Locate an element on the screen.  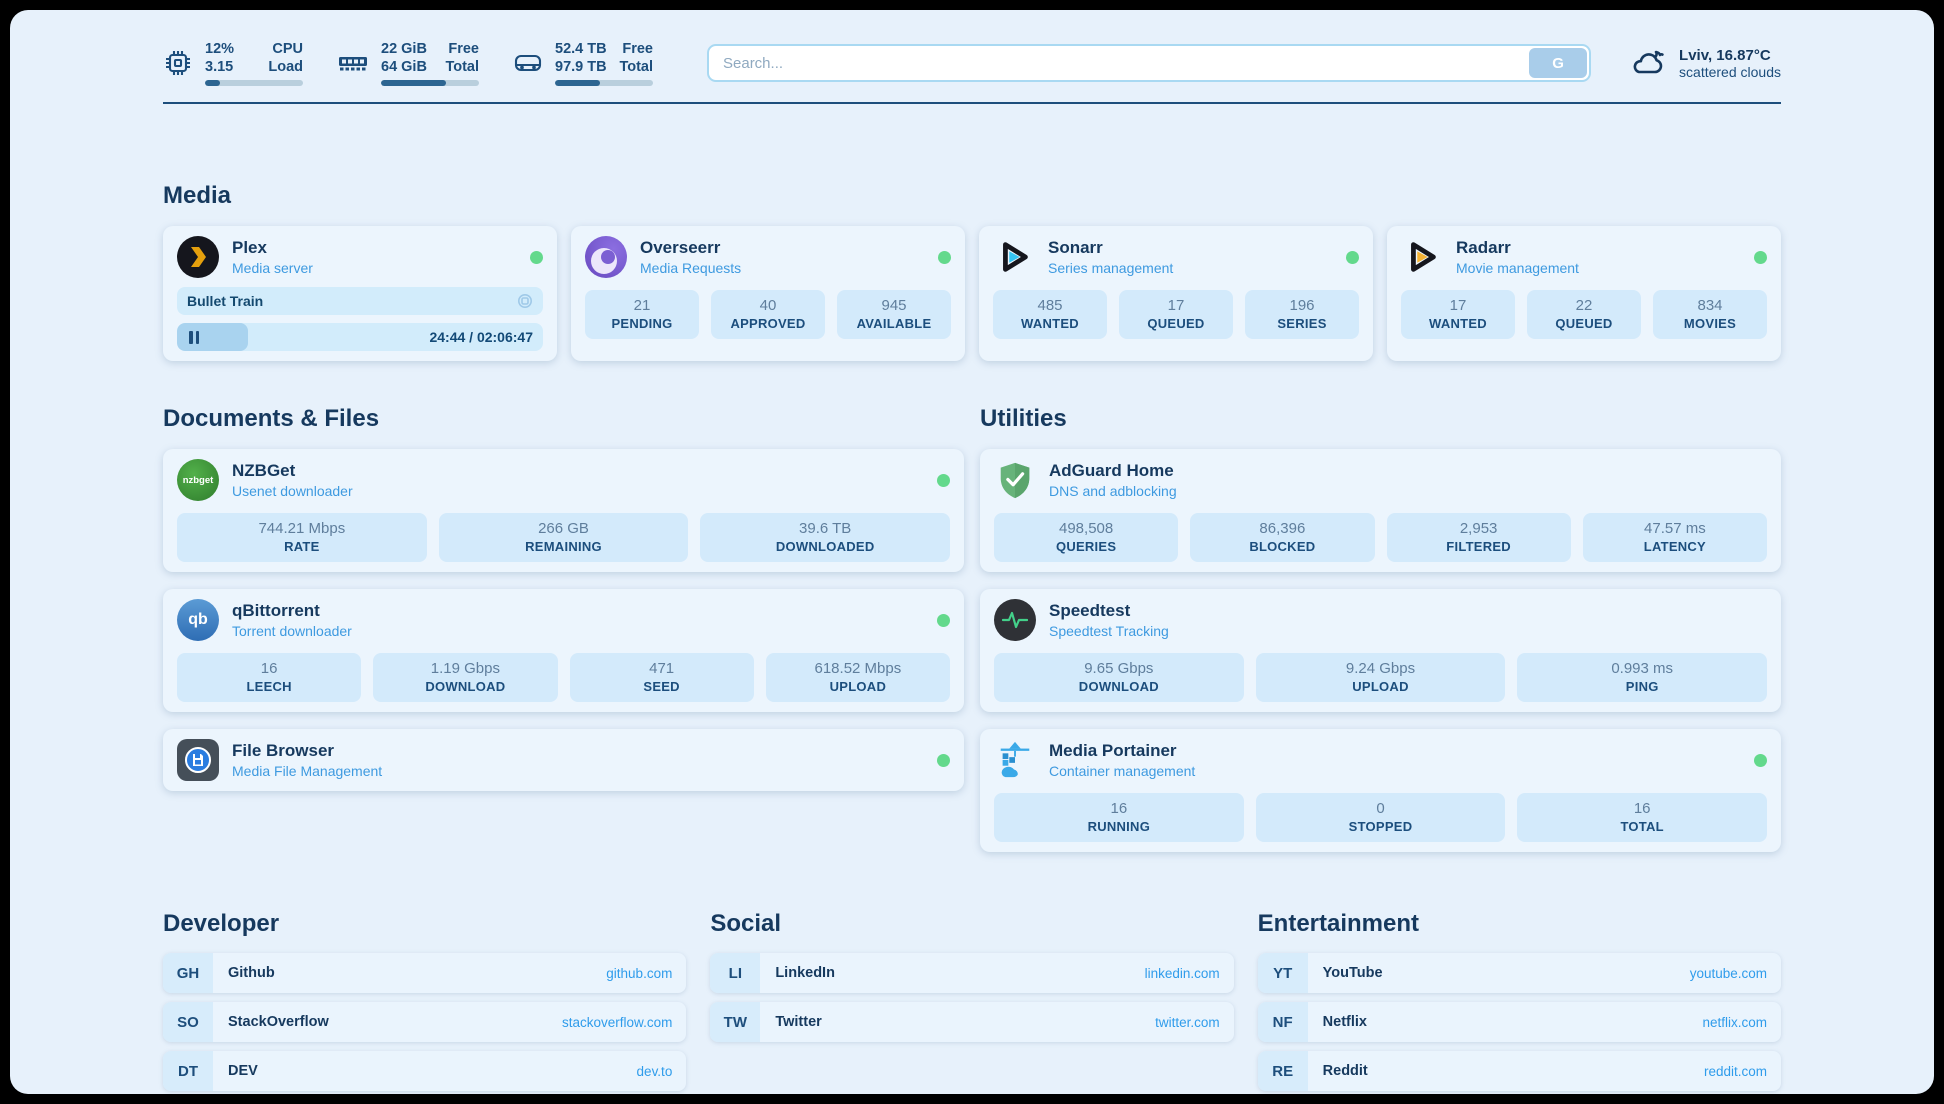
app-subtitle: Torrent downloader is located at coordinates (292, 631).